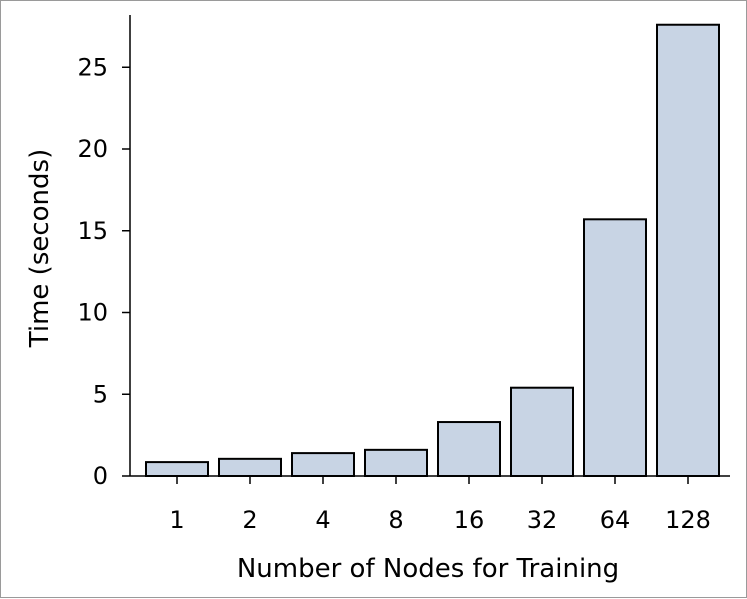 The height and width of the screenshot is (599, 747). What do you see at coordinates (322, 520) in the screenshot?
I see `x-tick-label: 4` at bounding box center [322, 520].